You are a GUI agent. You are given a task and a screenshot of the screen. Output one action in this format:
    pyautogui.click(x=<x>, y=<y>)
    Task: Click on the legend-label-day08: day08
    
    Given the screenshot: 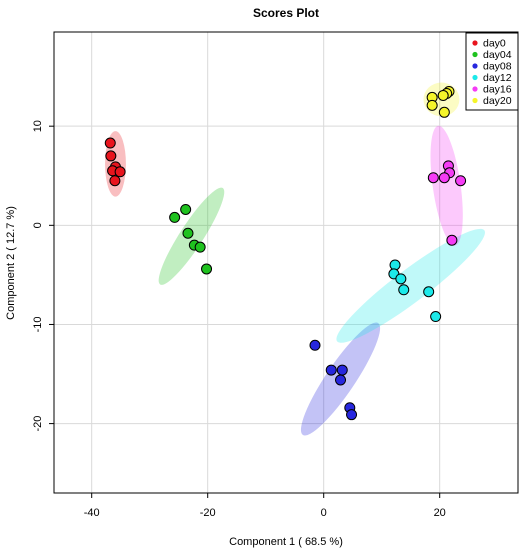 What is the action you would take?
    pyautogui.click(x=497, y=67)
    